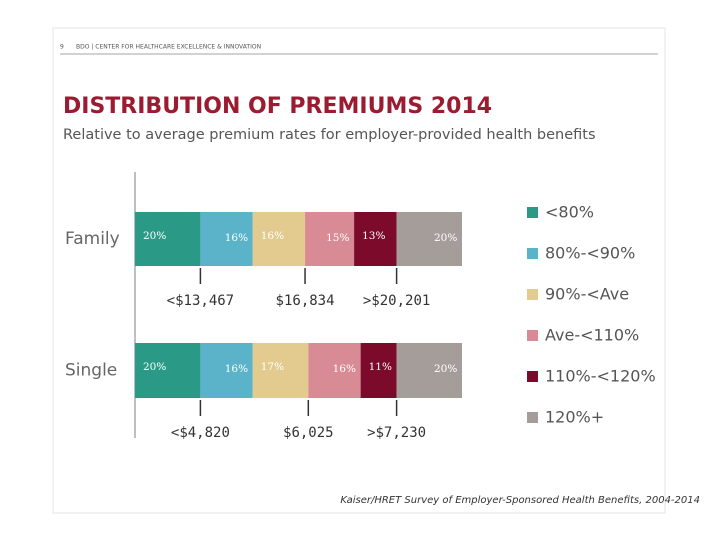 The width and height of the screenshot is (720, 540). What do you see at coordinates (277, 106) in the screenshot?
I see `chart-title: DISTRIBUTION OF PREMIUMS 2014` at bounding box center [277, 106].